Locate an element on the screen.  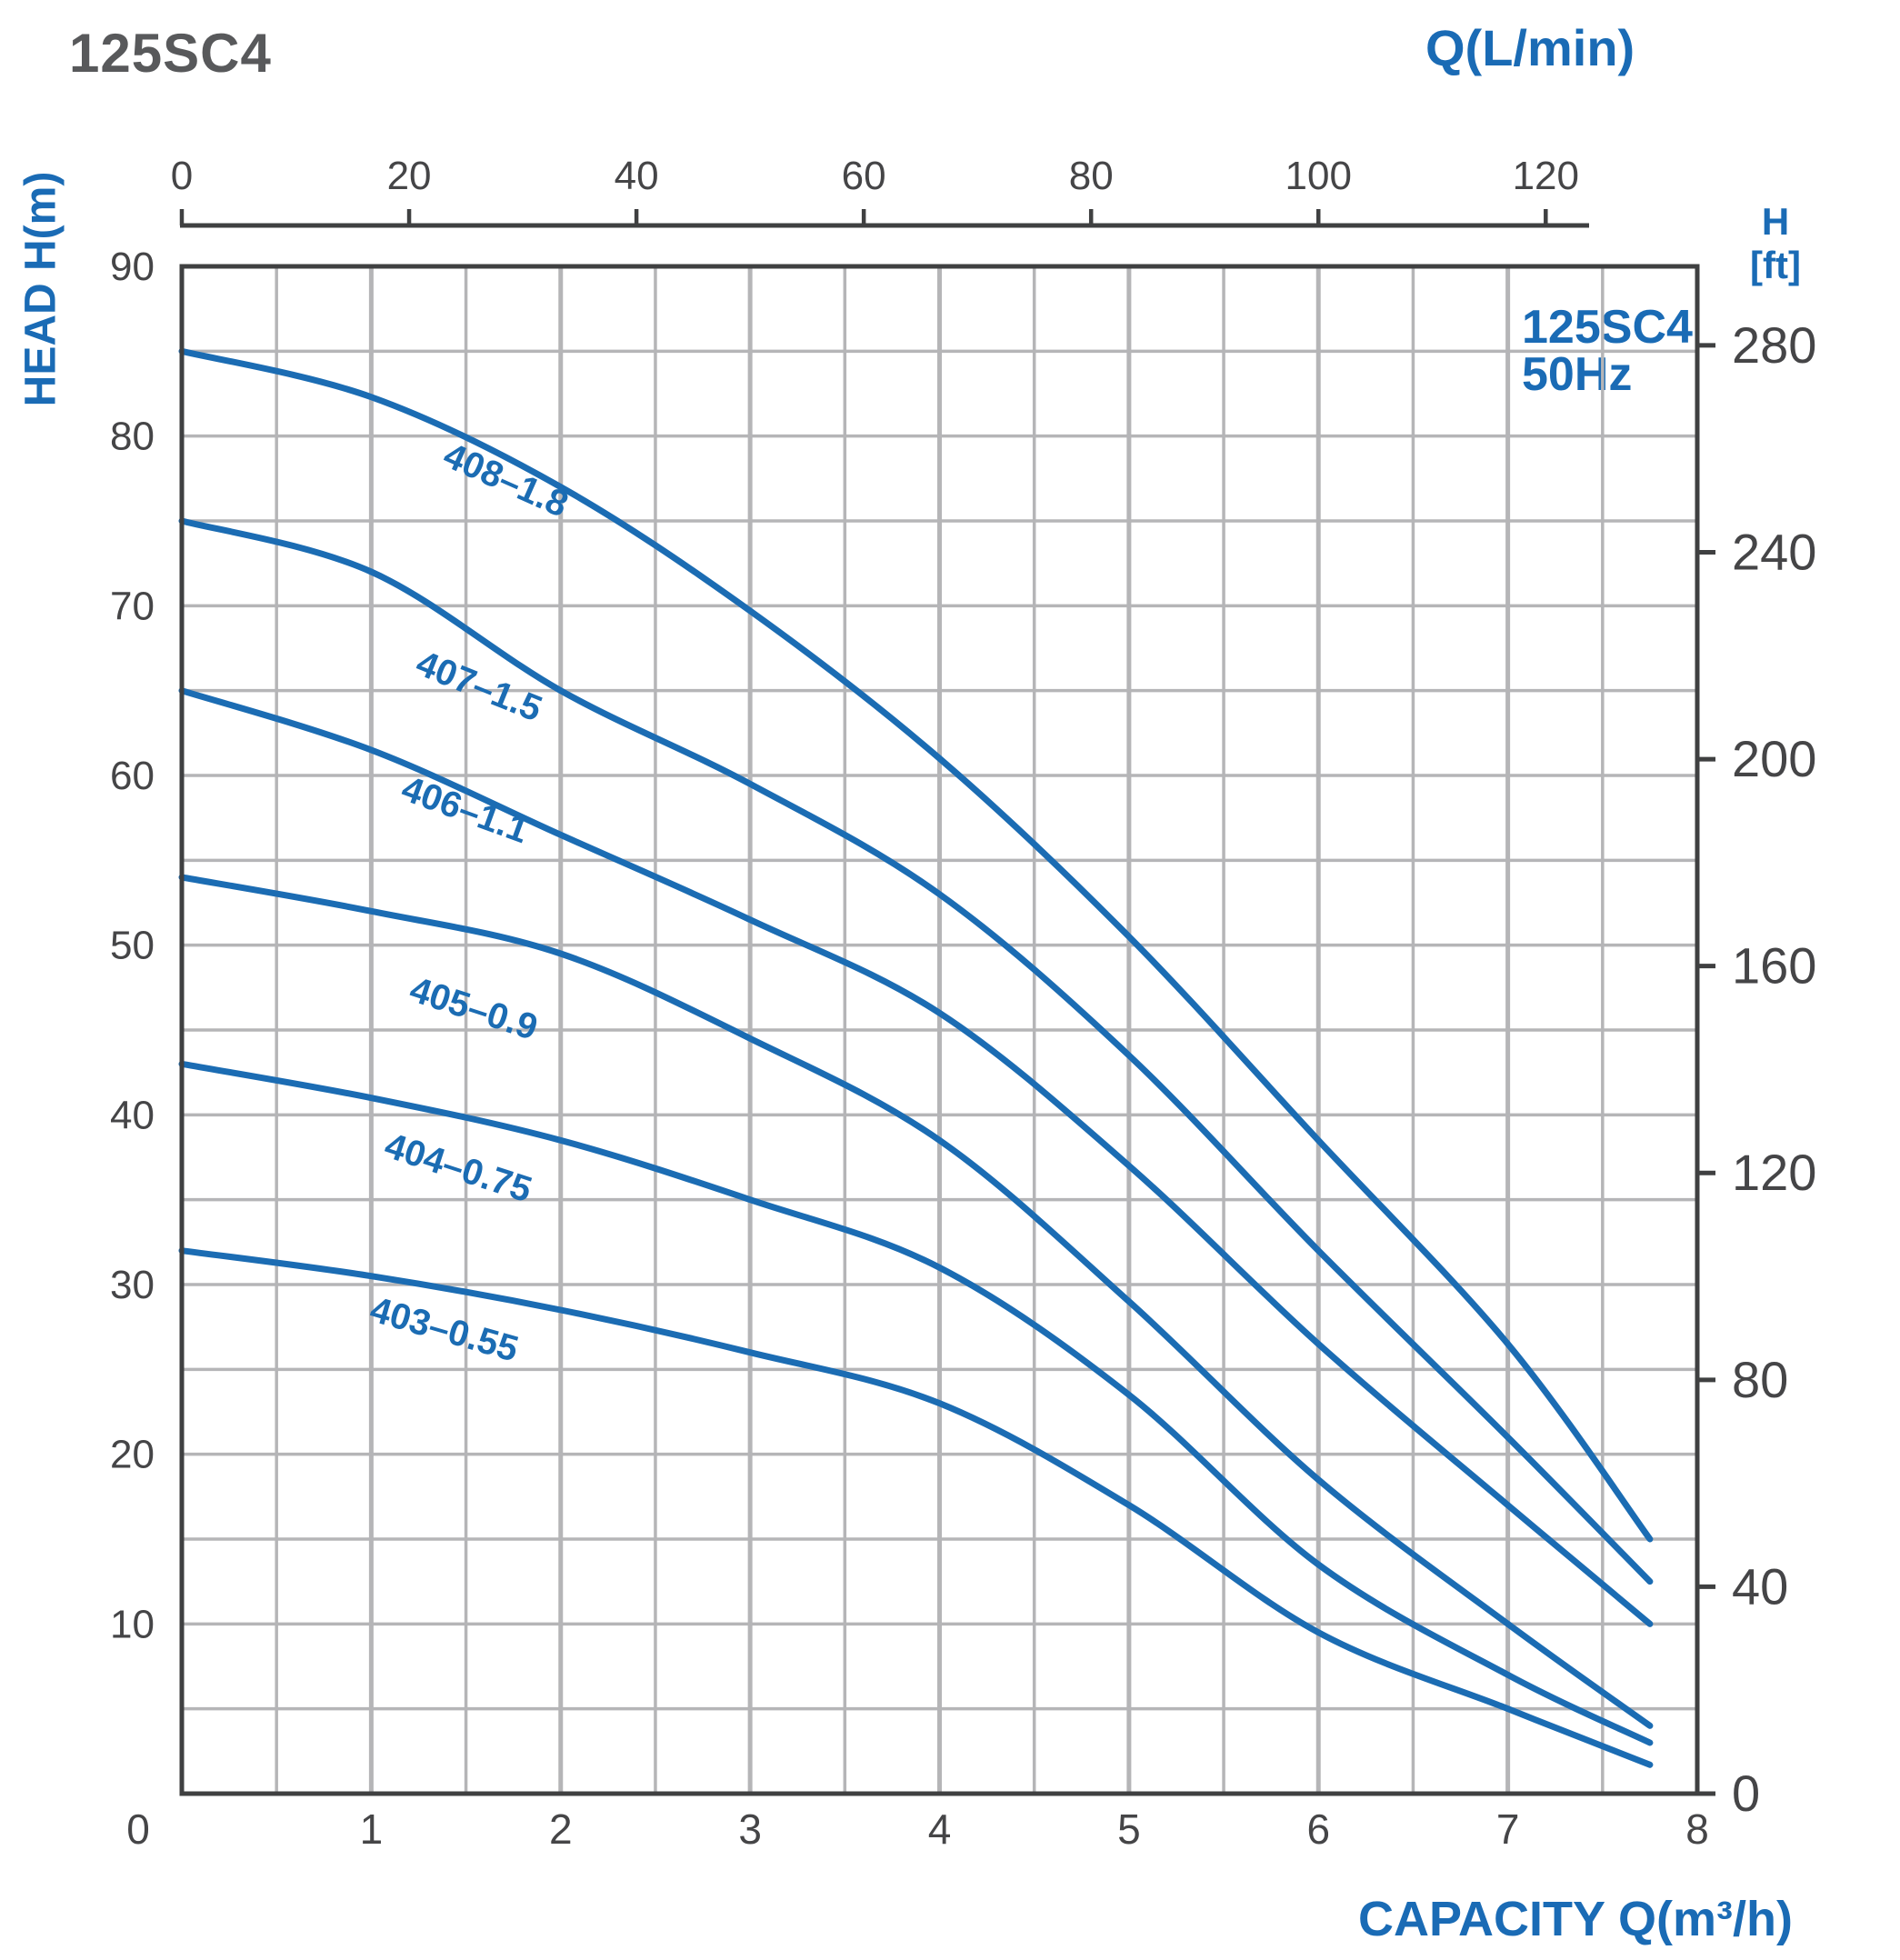
legend-frequency: 50Hz is located at coordinates (1578, 375).